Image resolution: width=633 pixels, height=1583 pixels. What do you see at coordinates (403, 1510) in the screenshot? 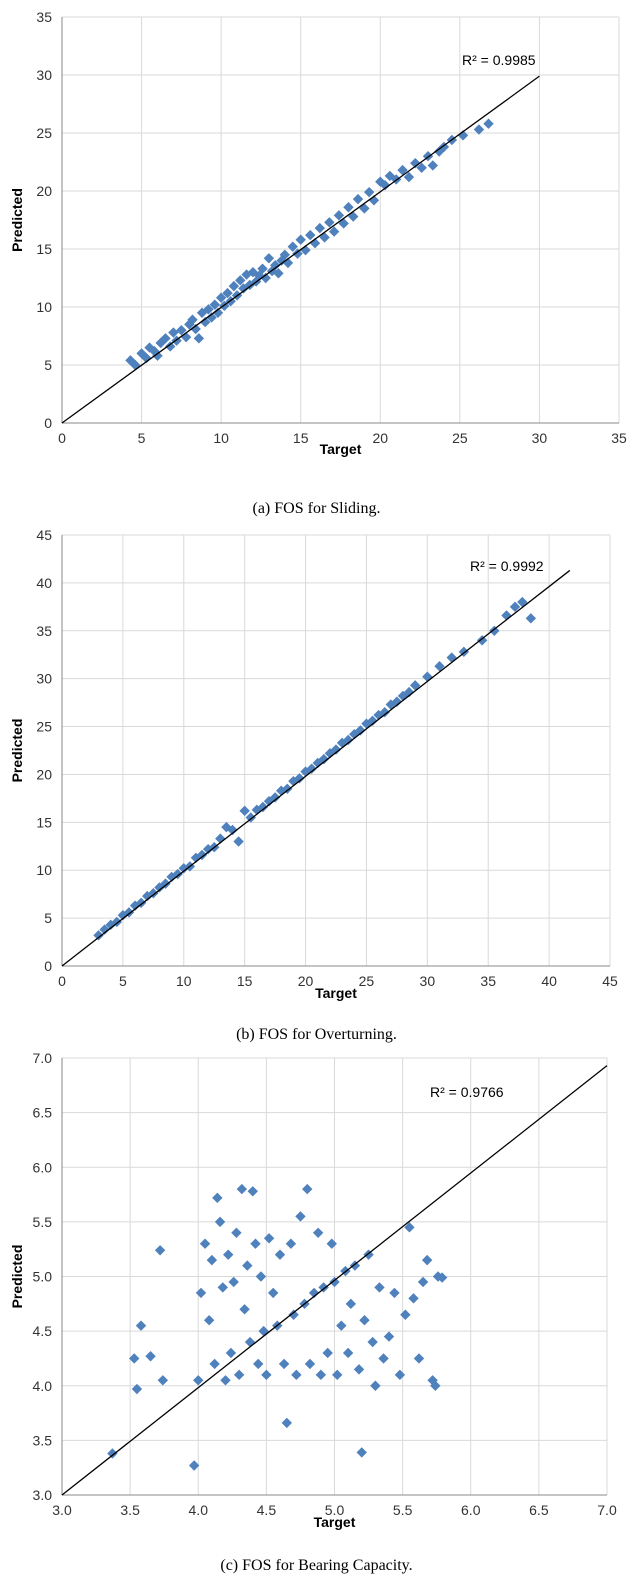
I see `x-tick-label: 5.5` at bounding box center [403, 1510].